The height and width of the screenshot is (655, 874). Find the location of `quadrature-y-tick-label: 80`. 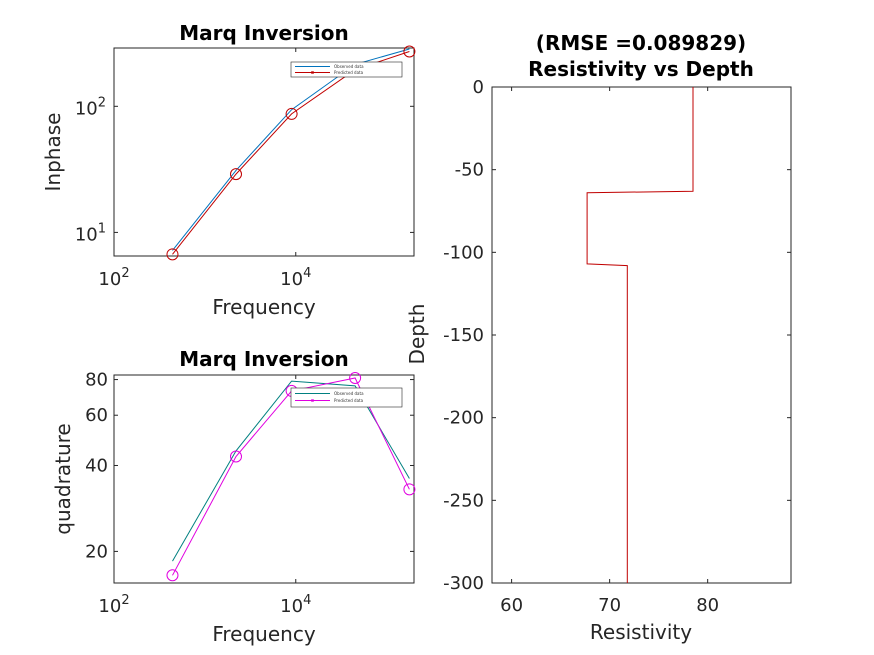

quadrature-y-tick-label: 80 is located at coordinates (96, 380).